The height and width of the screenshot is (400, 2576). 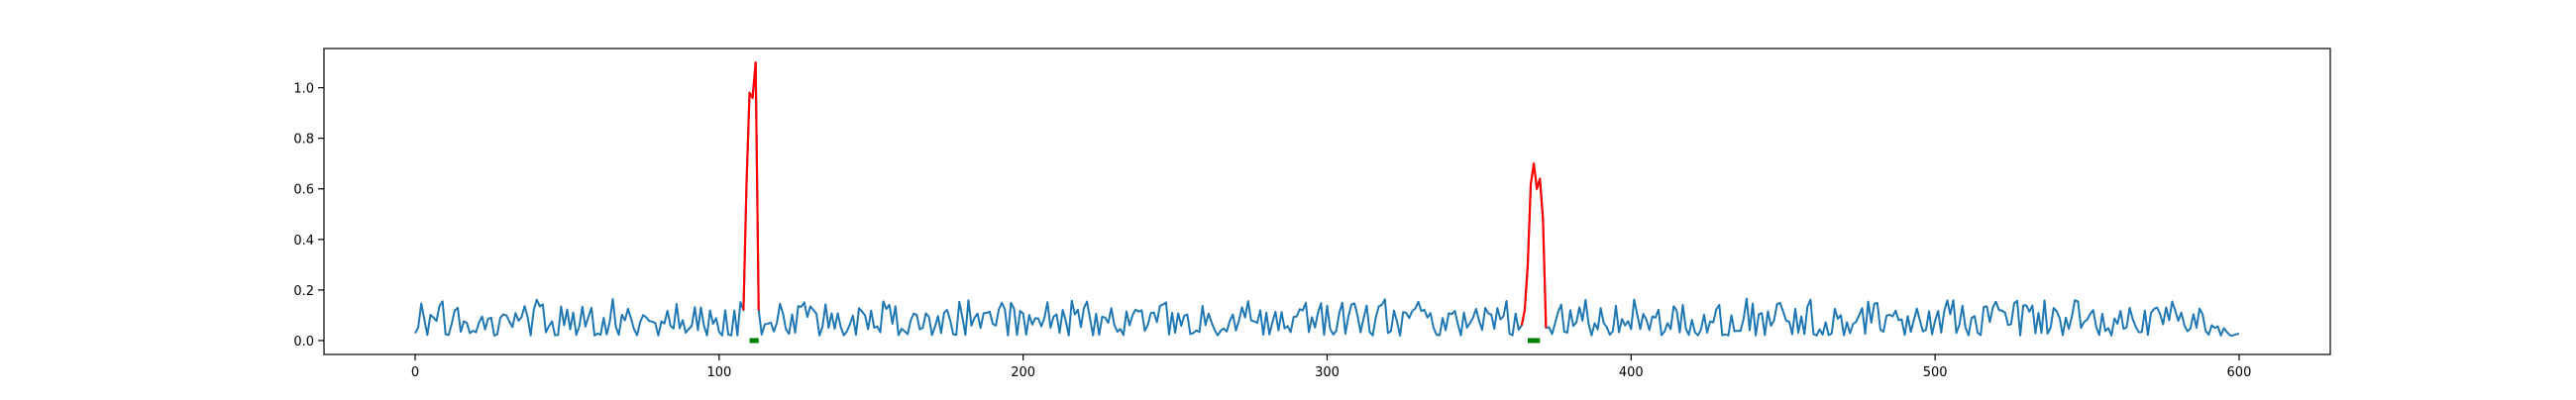 What do you see at coordinates (303, 342) in the screenshot?
I see `y-tick-label: 0.0` at bounding box center [303, 342].